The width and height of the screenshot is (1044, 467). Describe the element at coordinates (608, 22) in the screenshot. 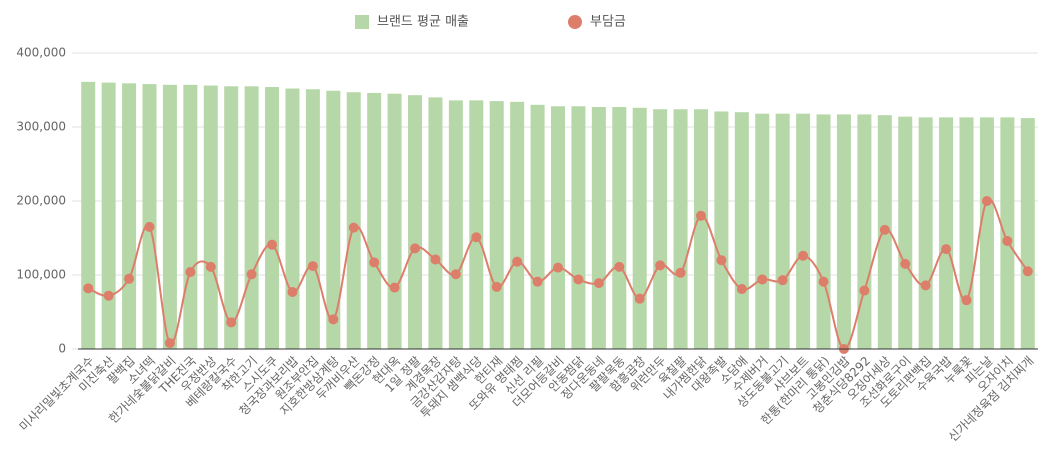

I see `legend-label: 부담금` at that location.